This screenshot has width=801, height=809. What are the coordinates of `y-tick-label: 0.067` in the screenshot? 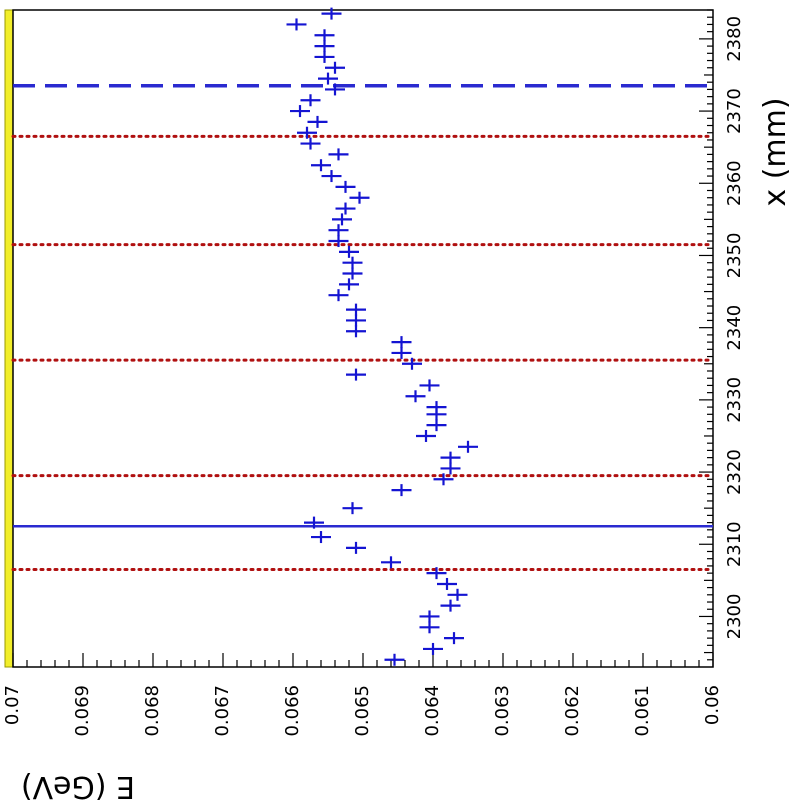 It's located at (222, 711).